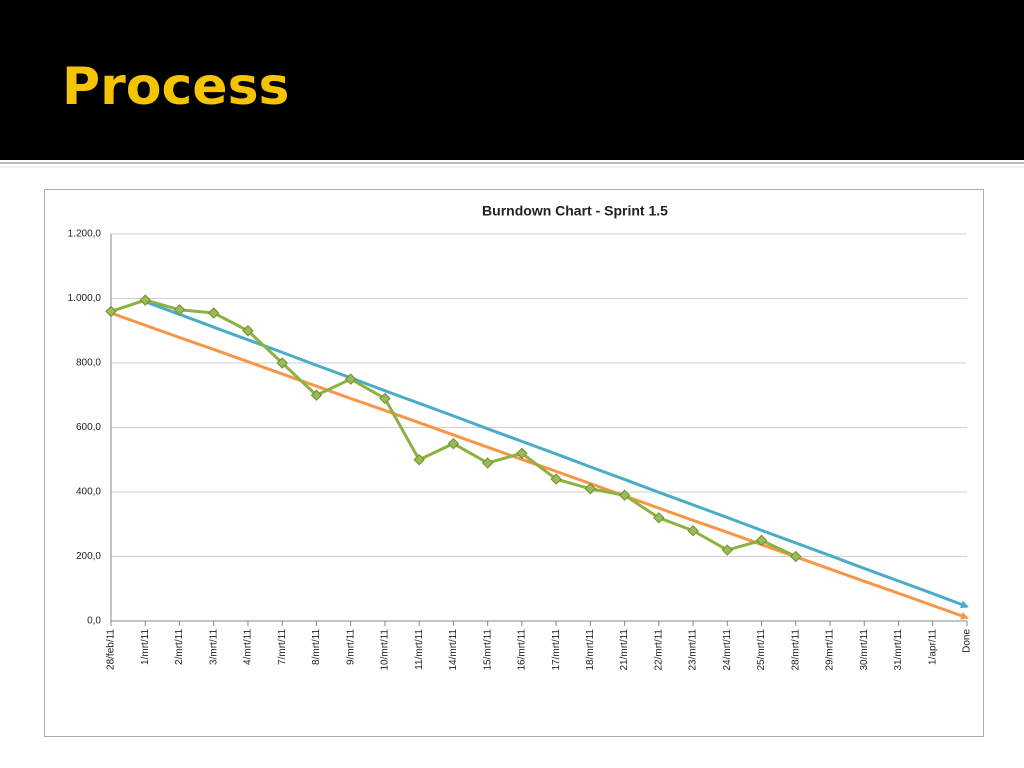 This screenshot has width=1024, height=768. What do you see at coordinates (419, 649) in the screenshot?
I see `x-tick-label: 11/mrt/11` at bounding box center [419, 649].